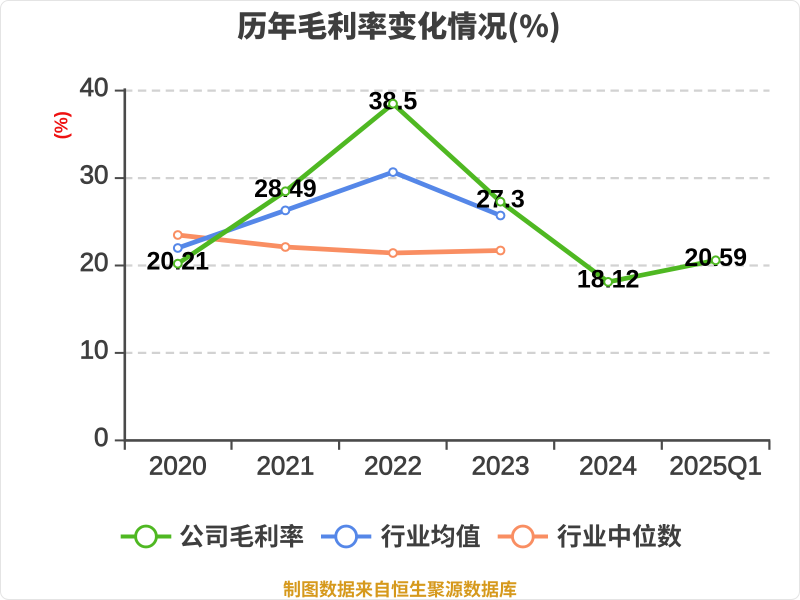 Image resolution: width=800 pixels, height=600 pixels. I want to click on svg-text: 2022, so click(393, 466).